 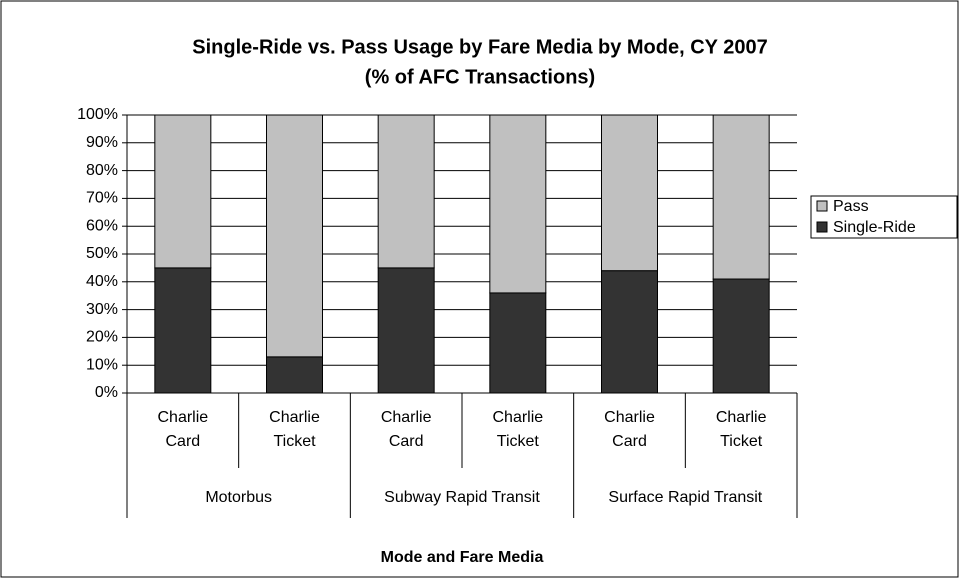 I want to click on legend-box, so click(x=884, y=217).